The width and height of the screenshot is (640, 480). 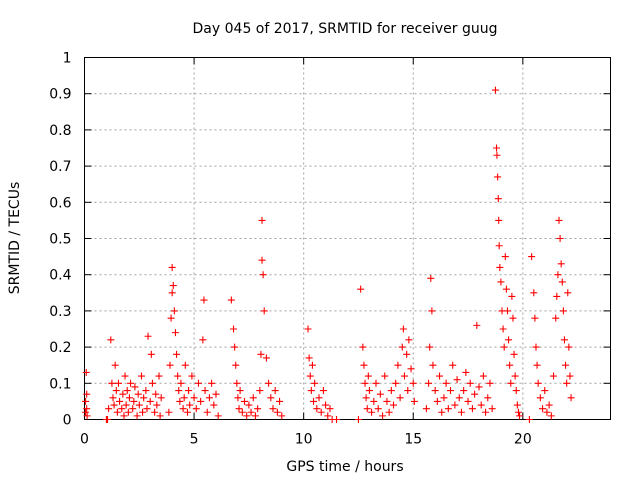 I want to click on x-tick-label: 0, so click(x=84, y=440).